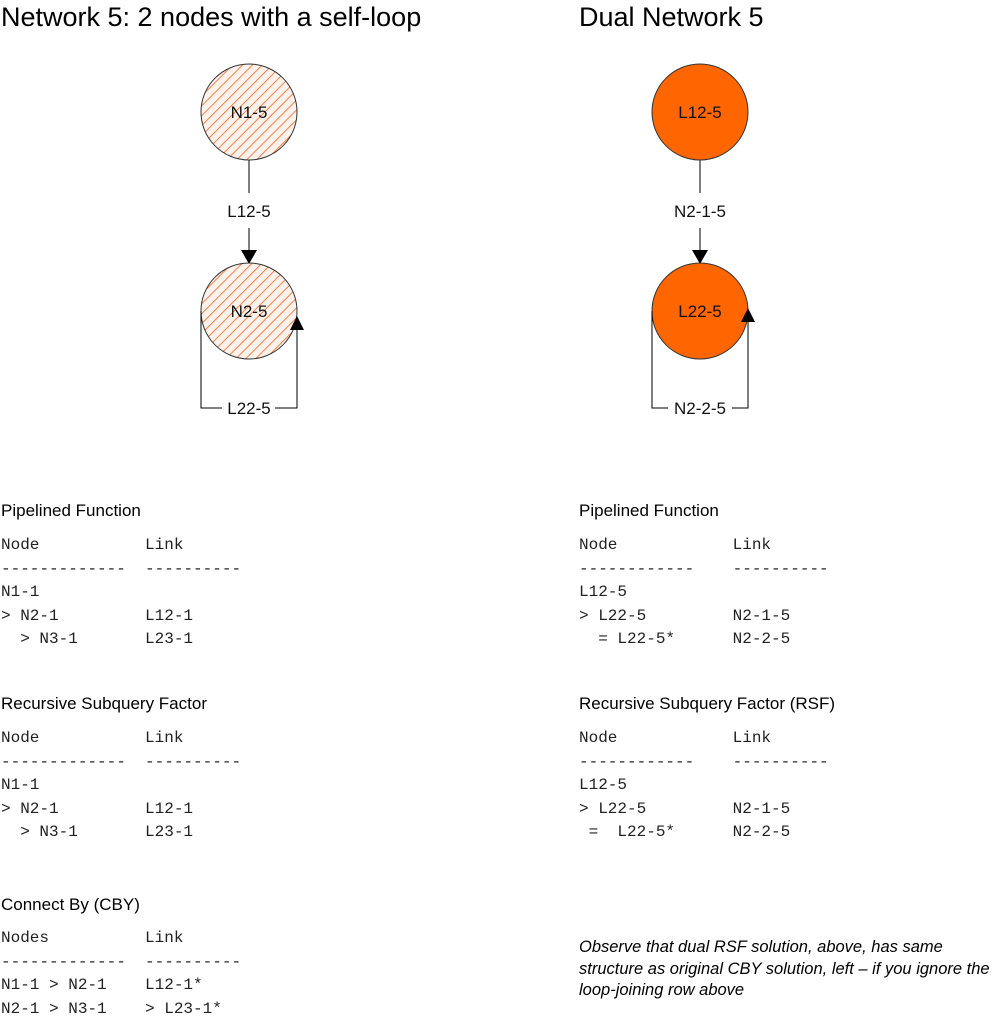 Image resolution: width=1005 pixels, height=1022 pixels. What do you see at coordinates (649, 510) in the screenshot?
I see `right-section-1-heading: Pipelined Function` at bounding box center [649, 510].